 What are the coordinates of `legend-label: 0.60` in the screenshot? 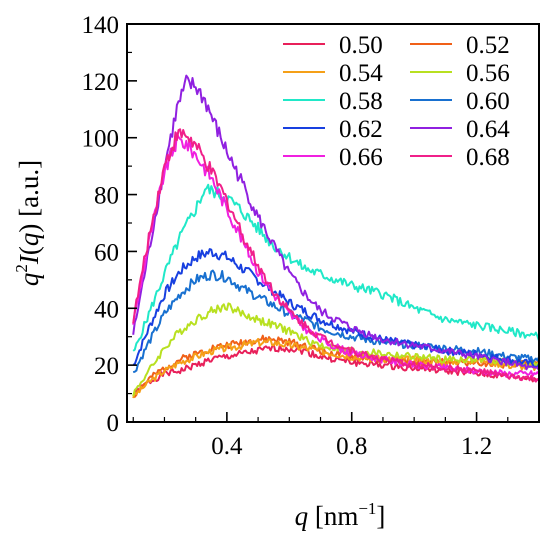 It's located at (488, 101).